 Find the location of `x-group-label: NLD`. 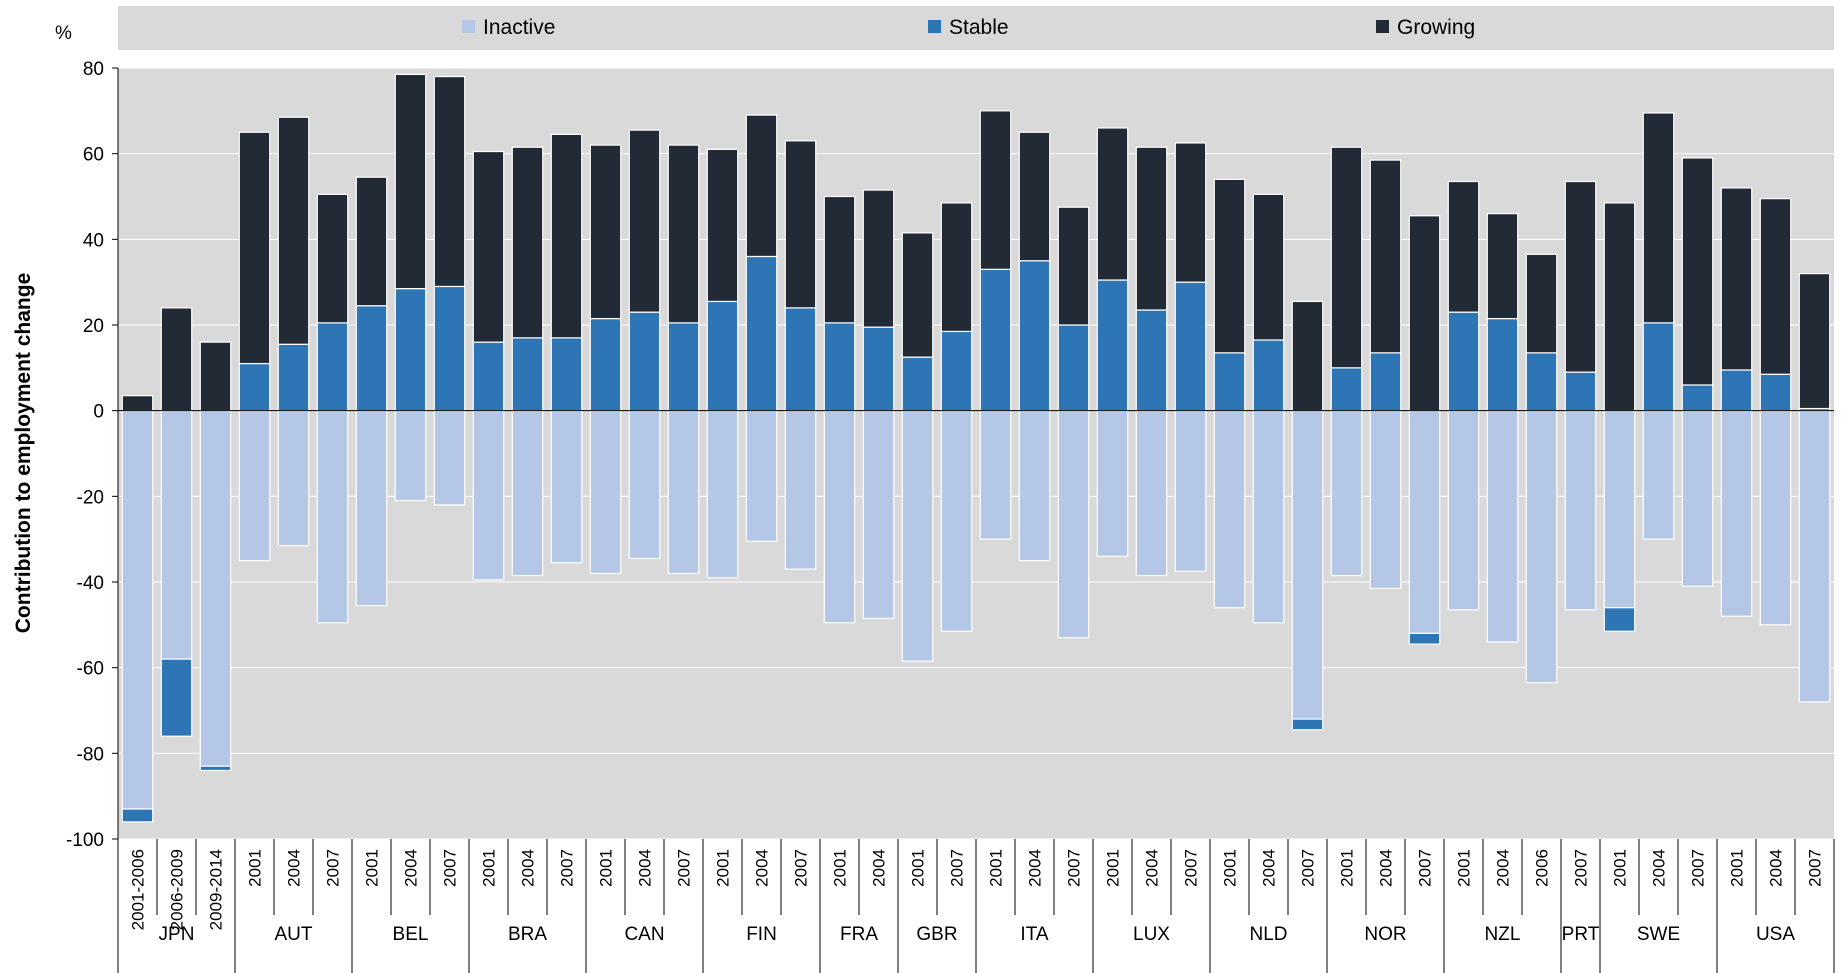

x-group-label: NLD is located at coordinates (1268, 934).